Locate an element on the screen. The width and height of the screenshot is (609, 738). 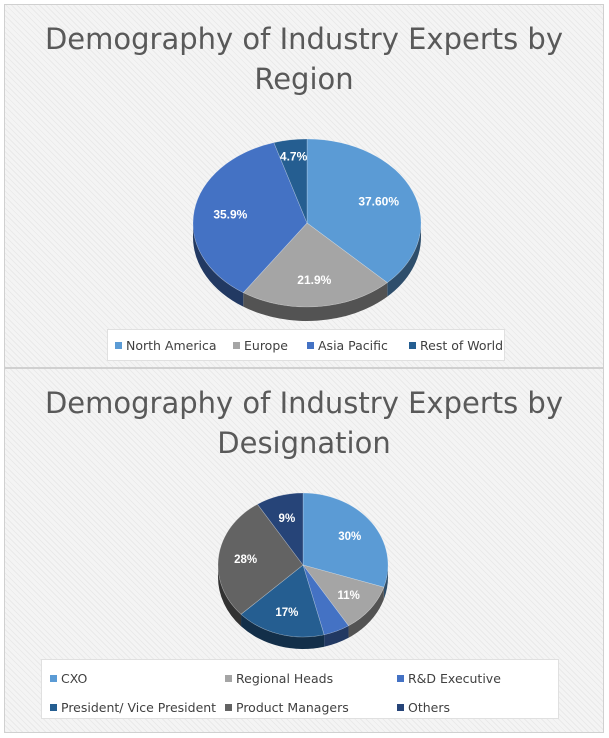
region-slice-europe is located at coordinates (315, 265).